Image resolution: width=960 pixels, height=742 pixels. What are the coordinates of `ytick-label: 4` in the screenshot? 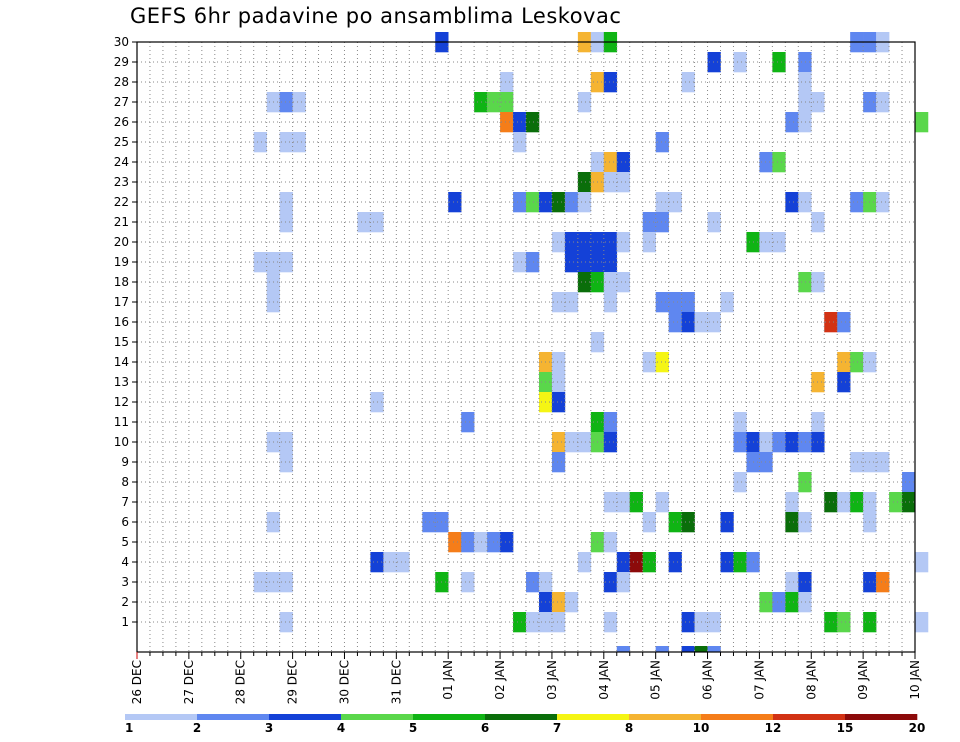 It's located at (125, 562).